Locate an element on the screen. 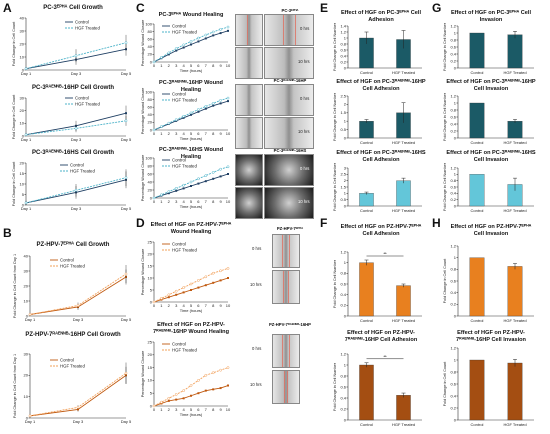 The height and width of the screenshot is (434, 550). x-axis-label: Time (hours) is located at coordinates (191, 138).